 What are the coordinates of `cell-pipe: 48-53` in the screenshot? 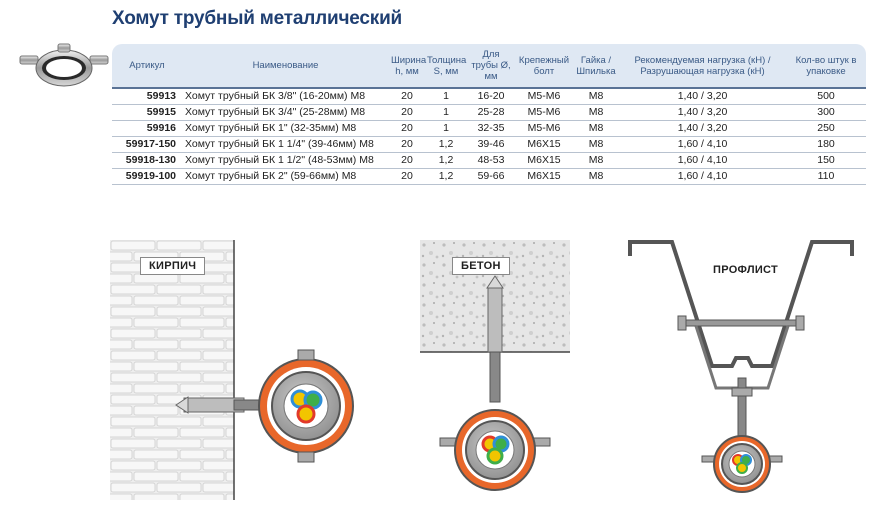 It's located at (491, 160).